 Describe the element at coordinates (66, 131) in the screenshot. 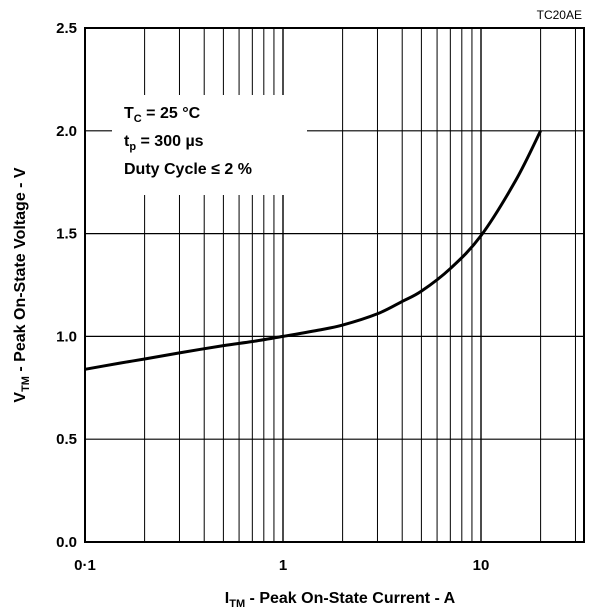

I see `y-tick-label: 2.0` at that location.